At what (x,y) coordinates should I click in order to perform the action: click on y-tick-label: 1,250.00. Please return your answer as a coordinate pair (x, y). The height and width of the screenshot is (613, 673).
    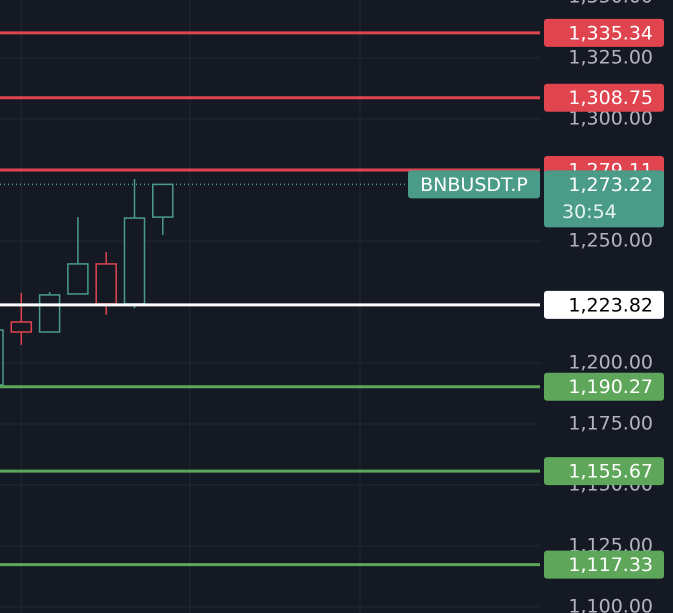
    Looking at the image, I should click on (610, 241).